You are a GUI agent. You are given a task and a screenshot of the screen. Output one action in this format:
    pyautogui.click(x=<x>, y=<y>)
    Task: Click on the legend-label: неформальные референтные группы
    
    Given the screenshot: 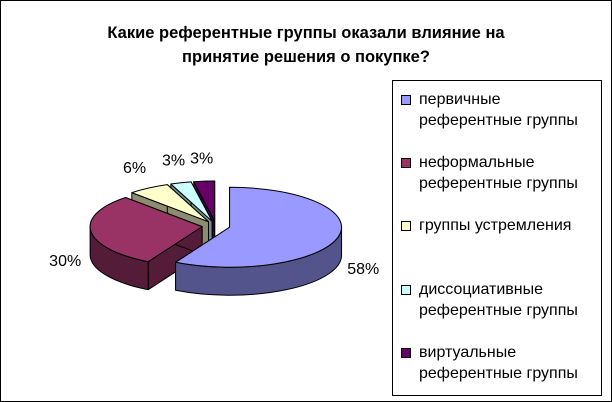 What is the action you would take?
    pyautogui.click(x=498, y=173)
    